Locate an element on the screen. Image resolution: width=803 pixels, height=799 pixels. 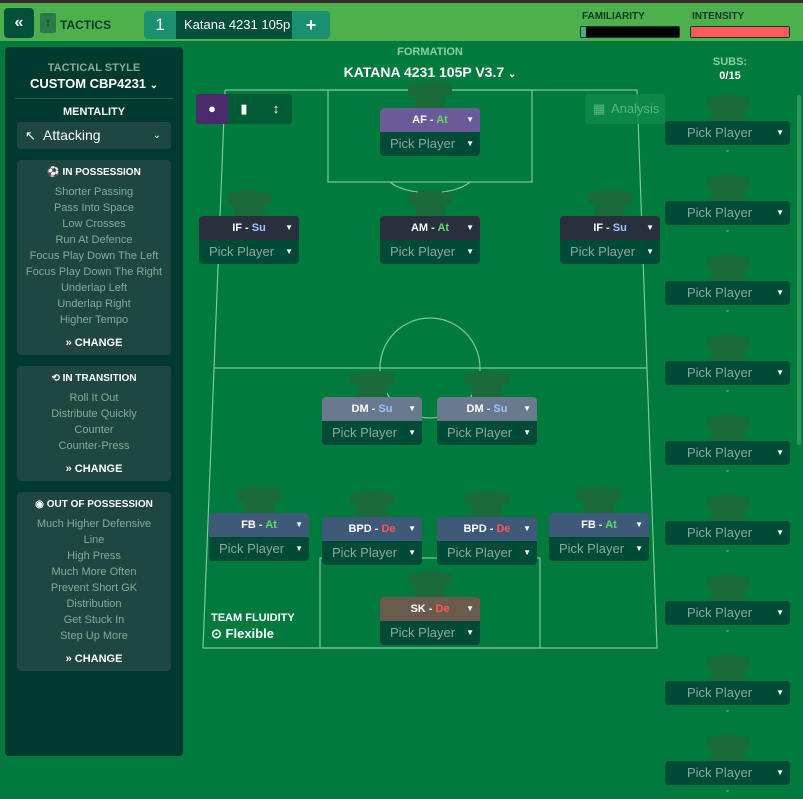
instruction-item: Line is located at coordinates (94, 540).